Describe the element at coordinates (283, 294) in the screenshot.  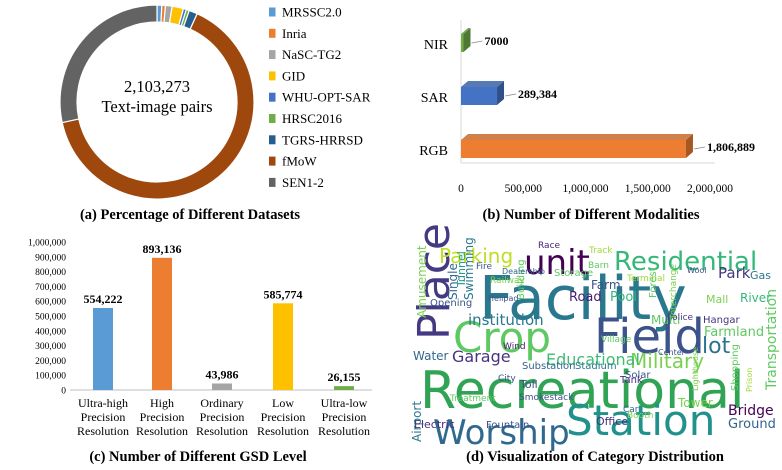
I see `gsd-value-label: 585,774` at that location.